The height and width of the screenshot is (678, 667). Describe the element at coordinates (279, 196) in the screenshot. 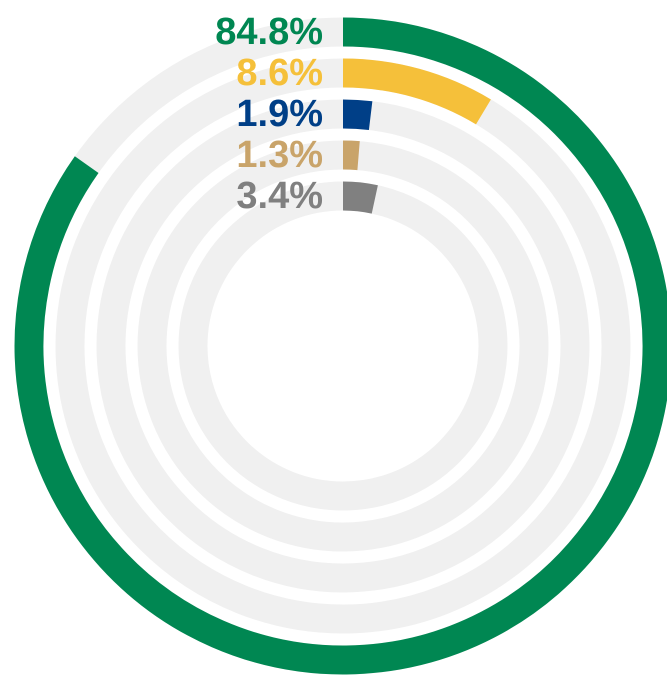

I see `value-label: 3.4%` at that location.